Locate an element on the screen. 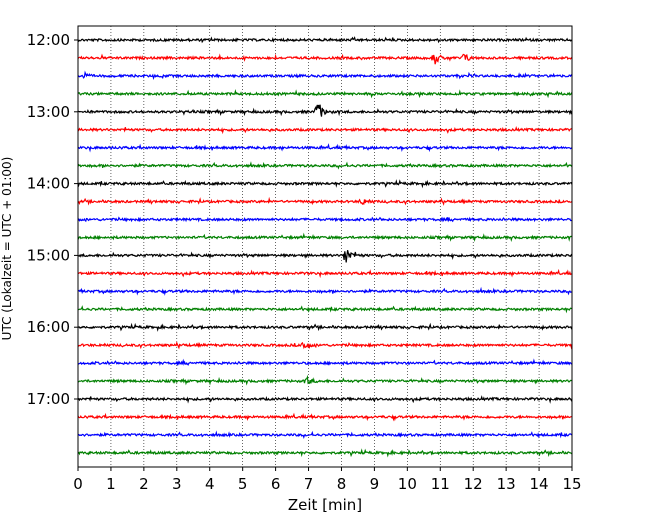 The width and height of the screenshot is (650, 520). x-axis-ticks: 0 1 2 3 4 5 6 7 8 9 10 11 12 13 14 15 is located at coordinates (327, 480).